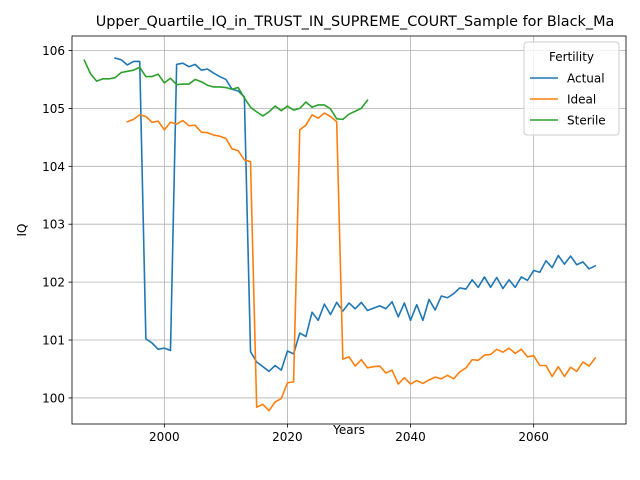  What do you see at coordinates (53, 225) in the screenshot?
I see `y-tick-label: 103` at bounding box center [53, 225].